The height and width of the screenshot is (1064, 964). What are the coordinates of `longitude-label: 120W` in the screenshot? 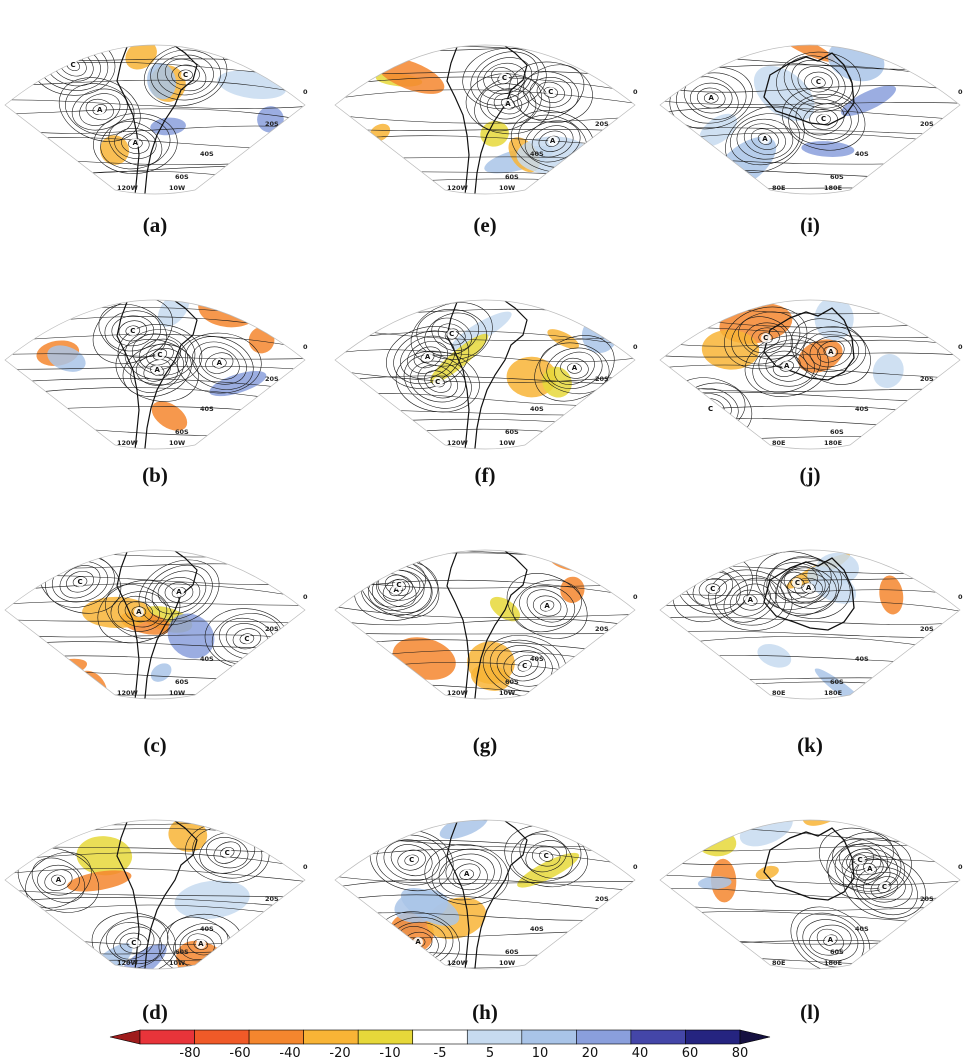 It's located at (127, 443).